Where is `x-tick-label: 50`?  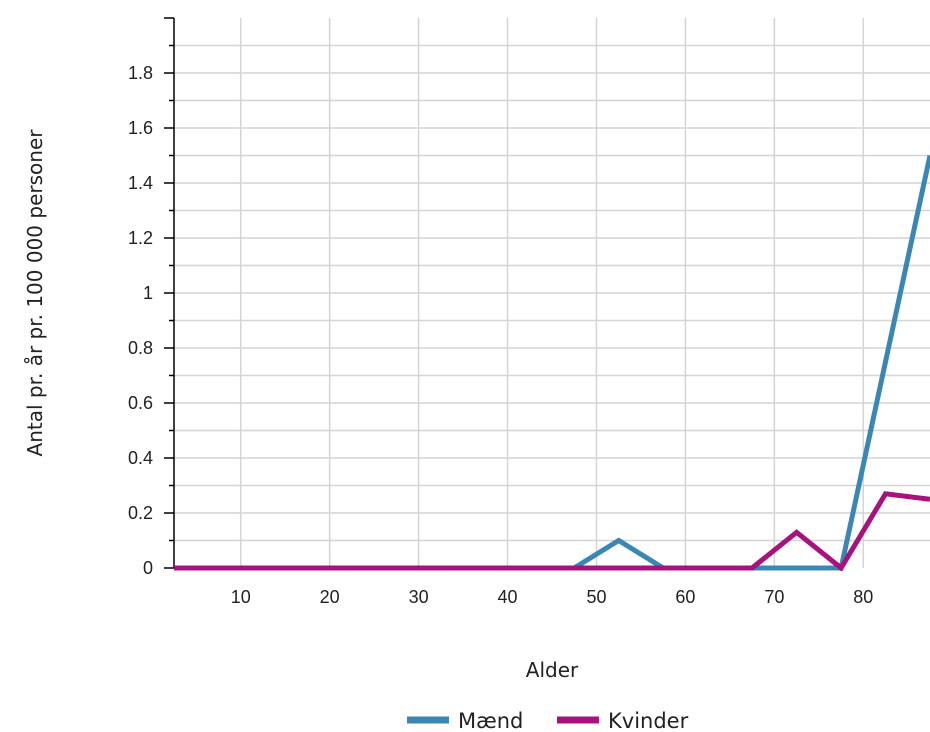
x-tick-label: 50 is located at coordinates (596, 597).